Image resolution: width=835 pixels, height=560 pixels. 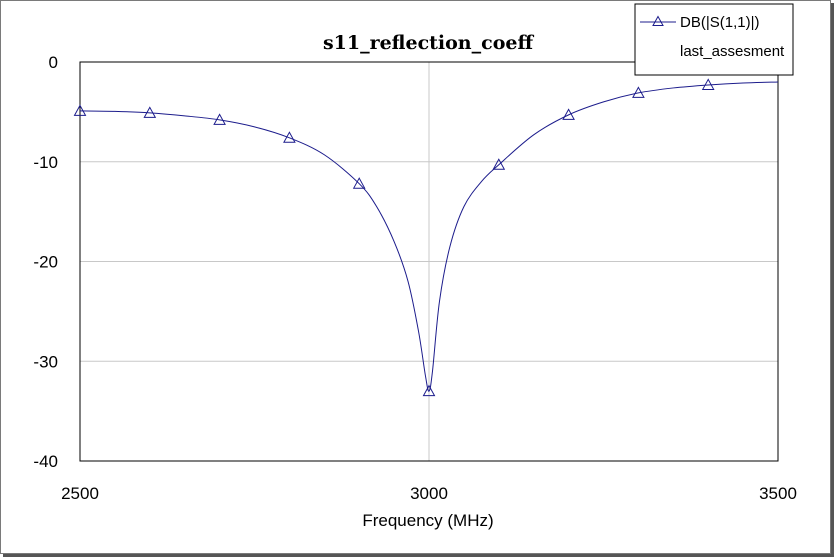 What do you see at coordinates (45, 162) in the screenshot?
I see `y-tick-label: -10` at bounding box center [45, 162].